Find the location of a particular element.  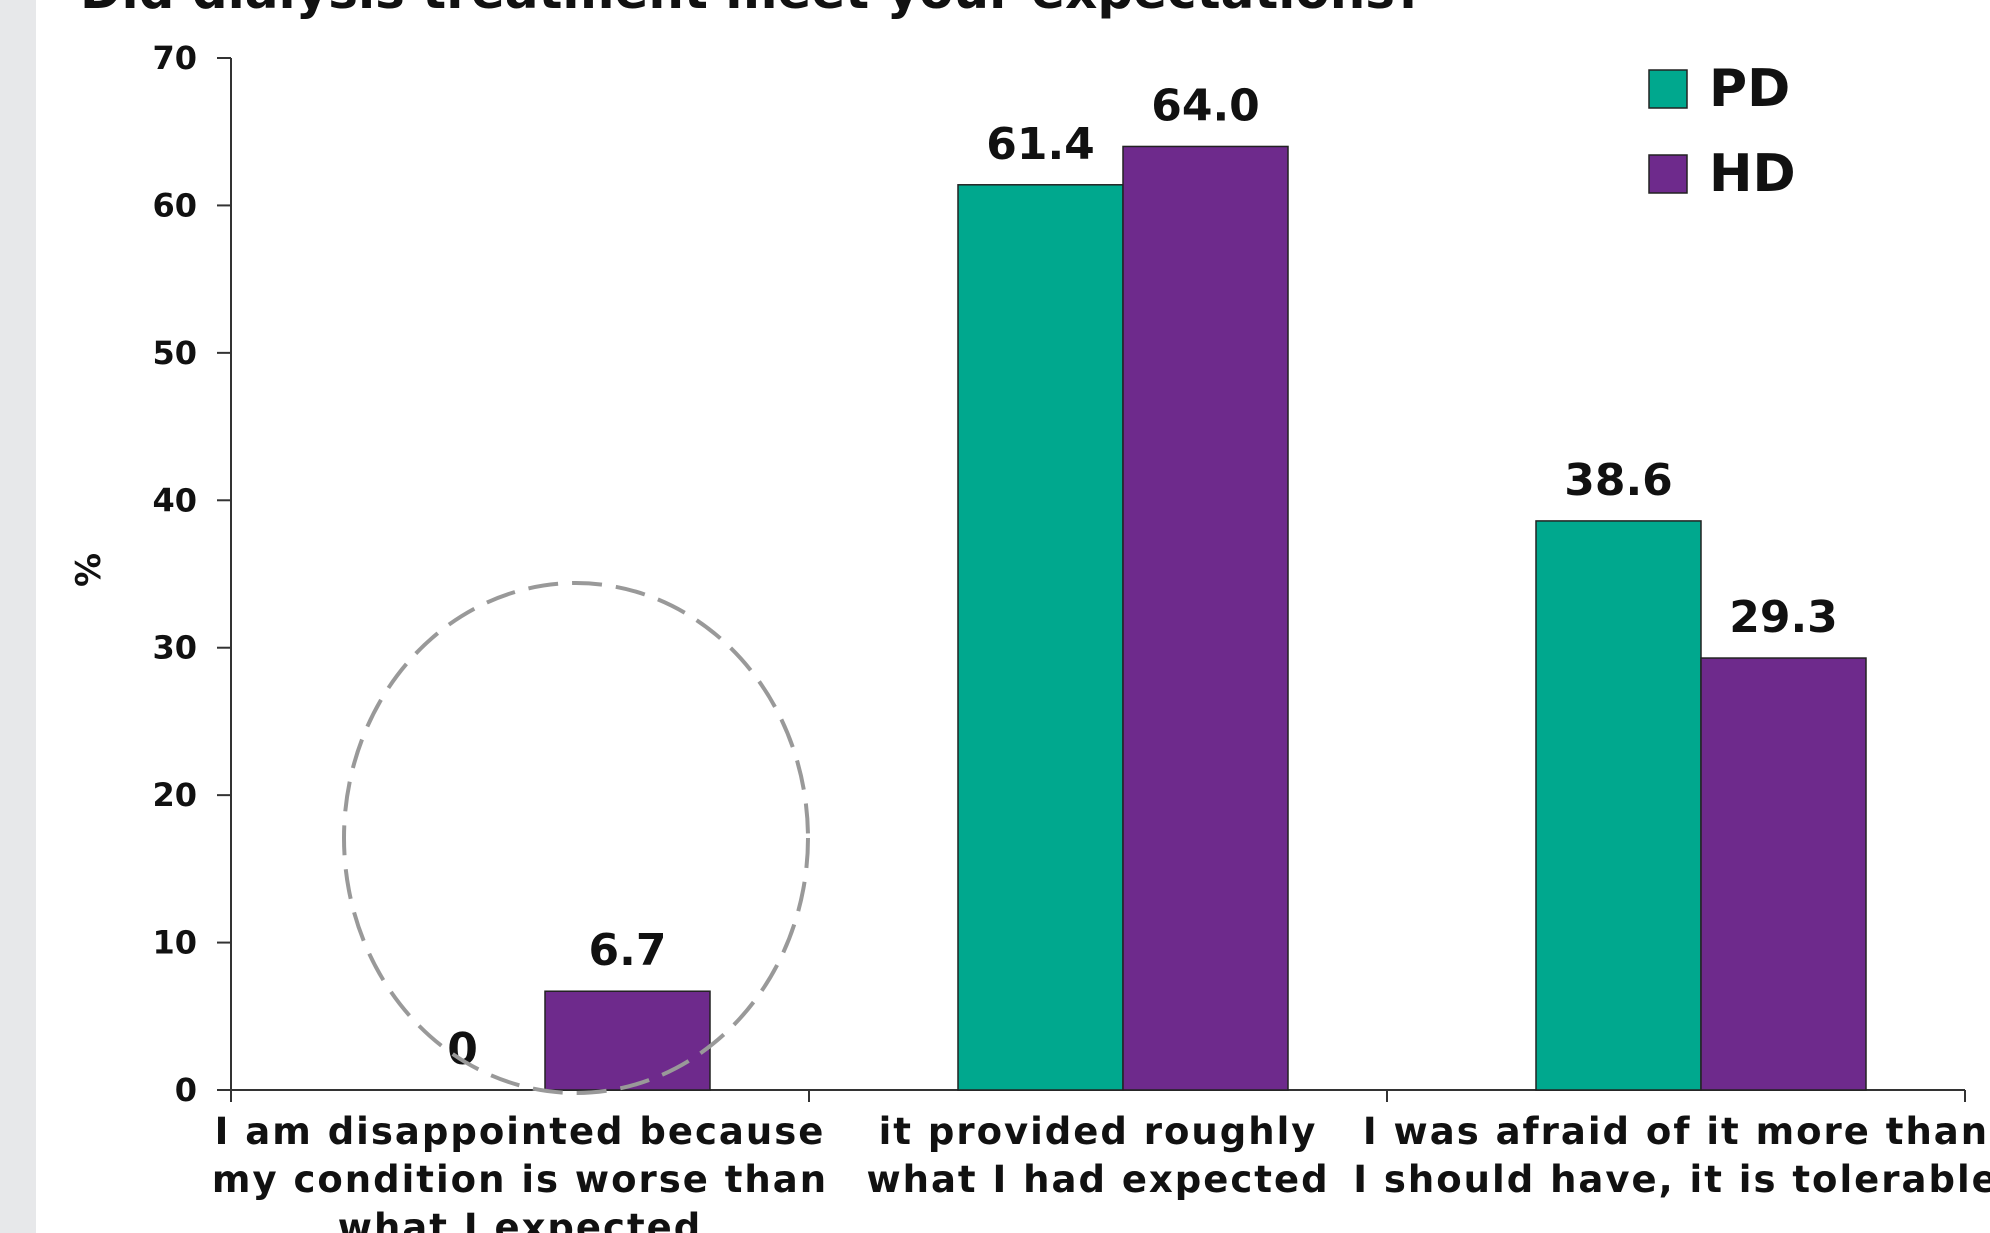

value-label-pd: 61.4 is located at coordinates (1040, 144).